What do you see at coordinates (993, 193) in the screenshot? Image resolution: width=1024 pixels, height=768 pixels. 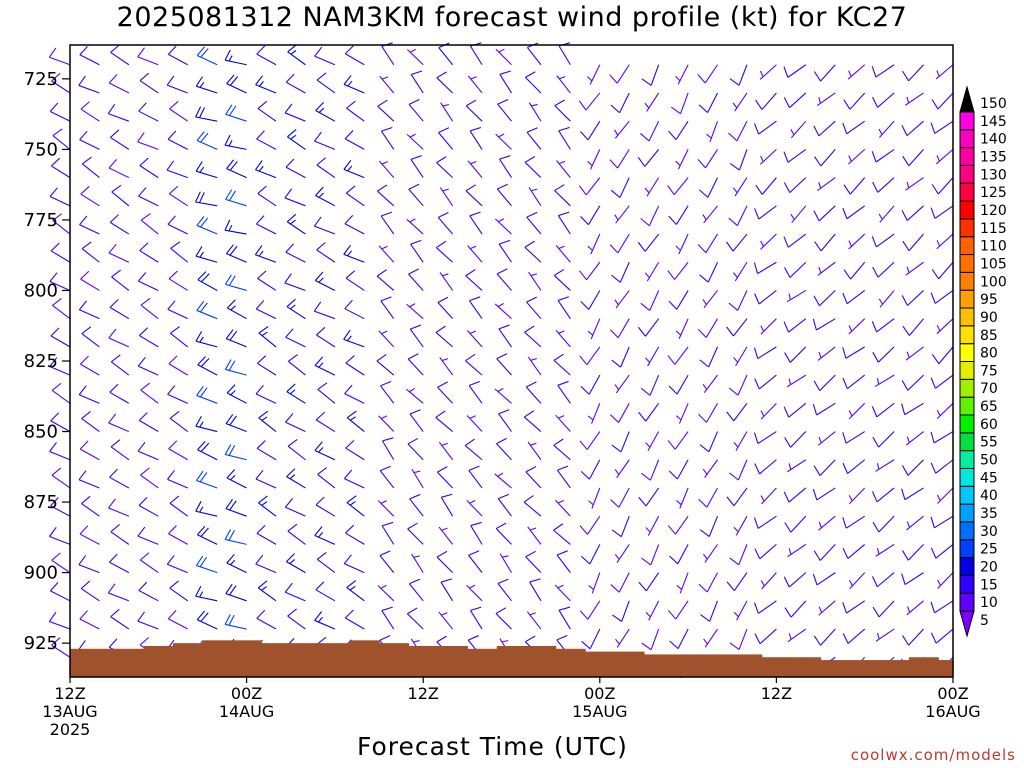 I see `colorbar-tick-label: 125` at bounding box center [993, 193].